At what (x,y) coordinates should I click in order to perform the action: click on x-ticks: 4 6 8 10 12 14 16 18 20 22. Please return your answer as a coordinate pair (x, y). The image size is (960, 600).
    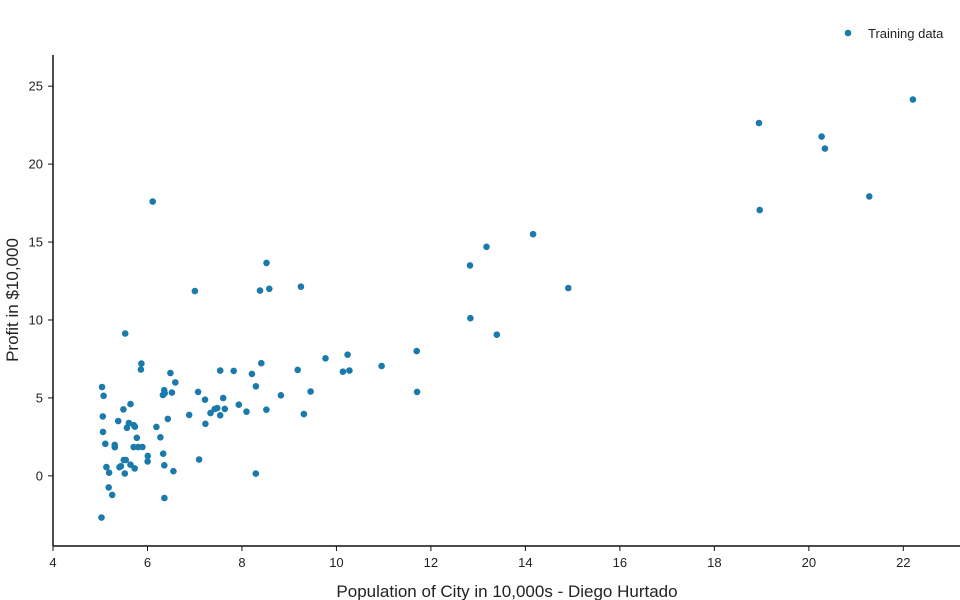
    Looking at the image, I should click on (480, 558).